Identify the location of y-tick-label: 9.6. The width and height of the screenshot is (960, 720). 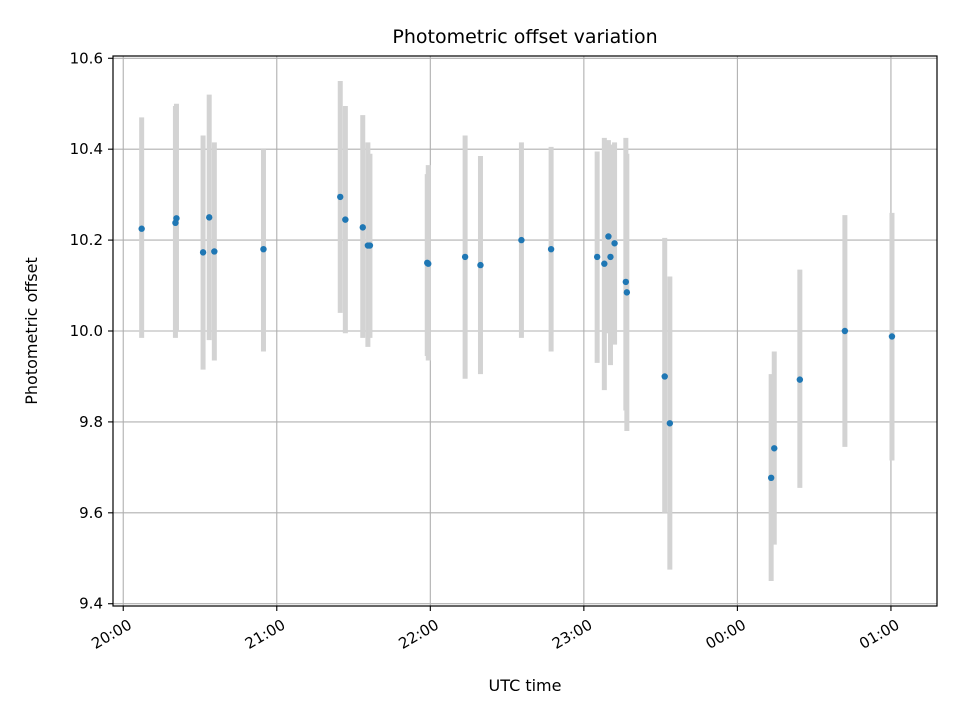
(91, 513).